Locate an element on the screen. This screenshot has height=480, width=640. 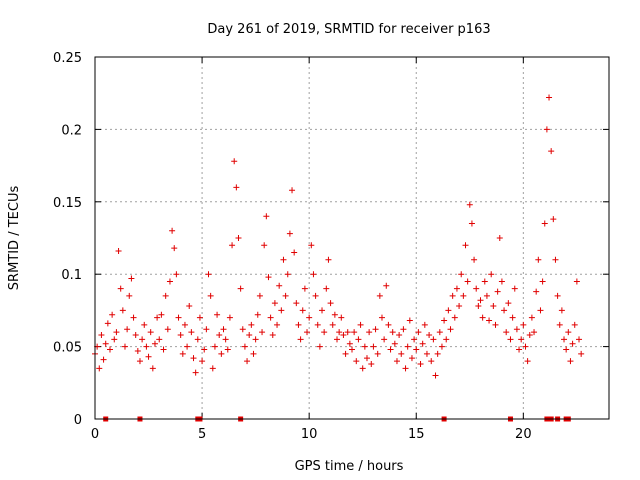
x-tick-label: 15 is located at coordinates (416, 434).